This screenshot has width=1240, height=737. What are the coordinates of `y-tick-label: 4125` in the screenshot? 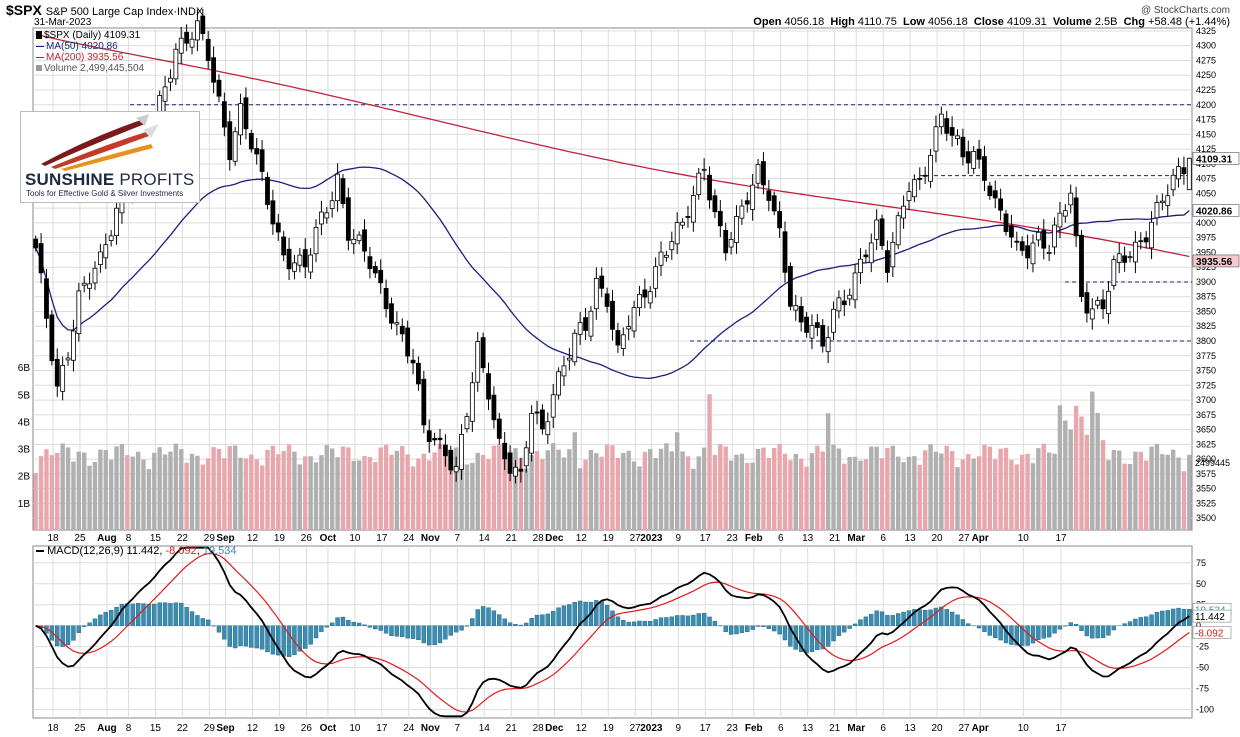 It's located at (1206, 149).